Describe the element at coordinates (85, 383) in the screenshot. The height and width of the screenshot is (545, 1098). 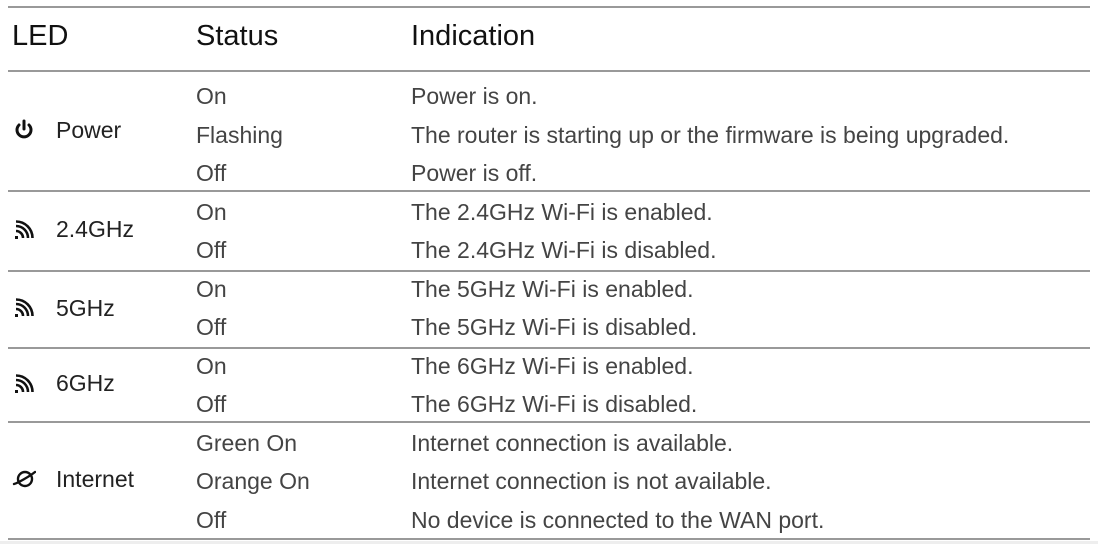
I see `led-label: 6GHz` at that location.